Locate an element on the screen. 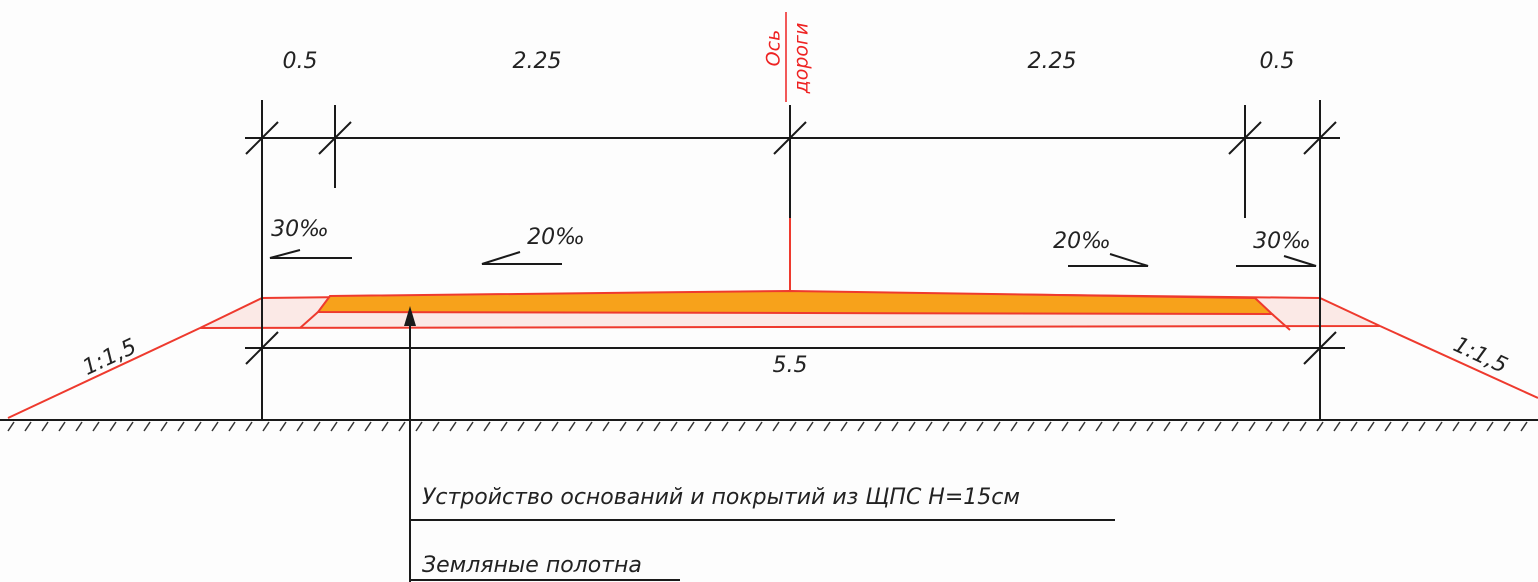 This screenshot has height=582, width=1538. base-layer is located at coordinates (795, 302).